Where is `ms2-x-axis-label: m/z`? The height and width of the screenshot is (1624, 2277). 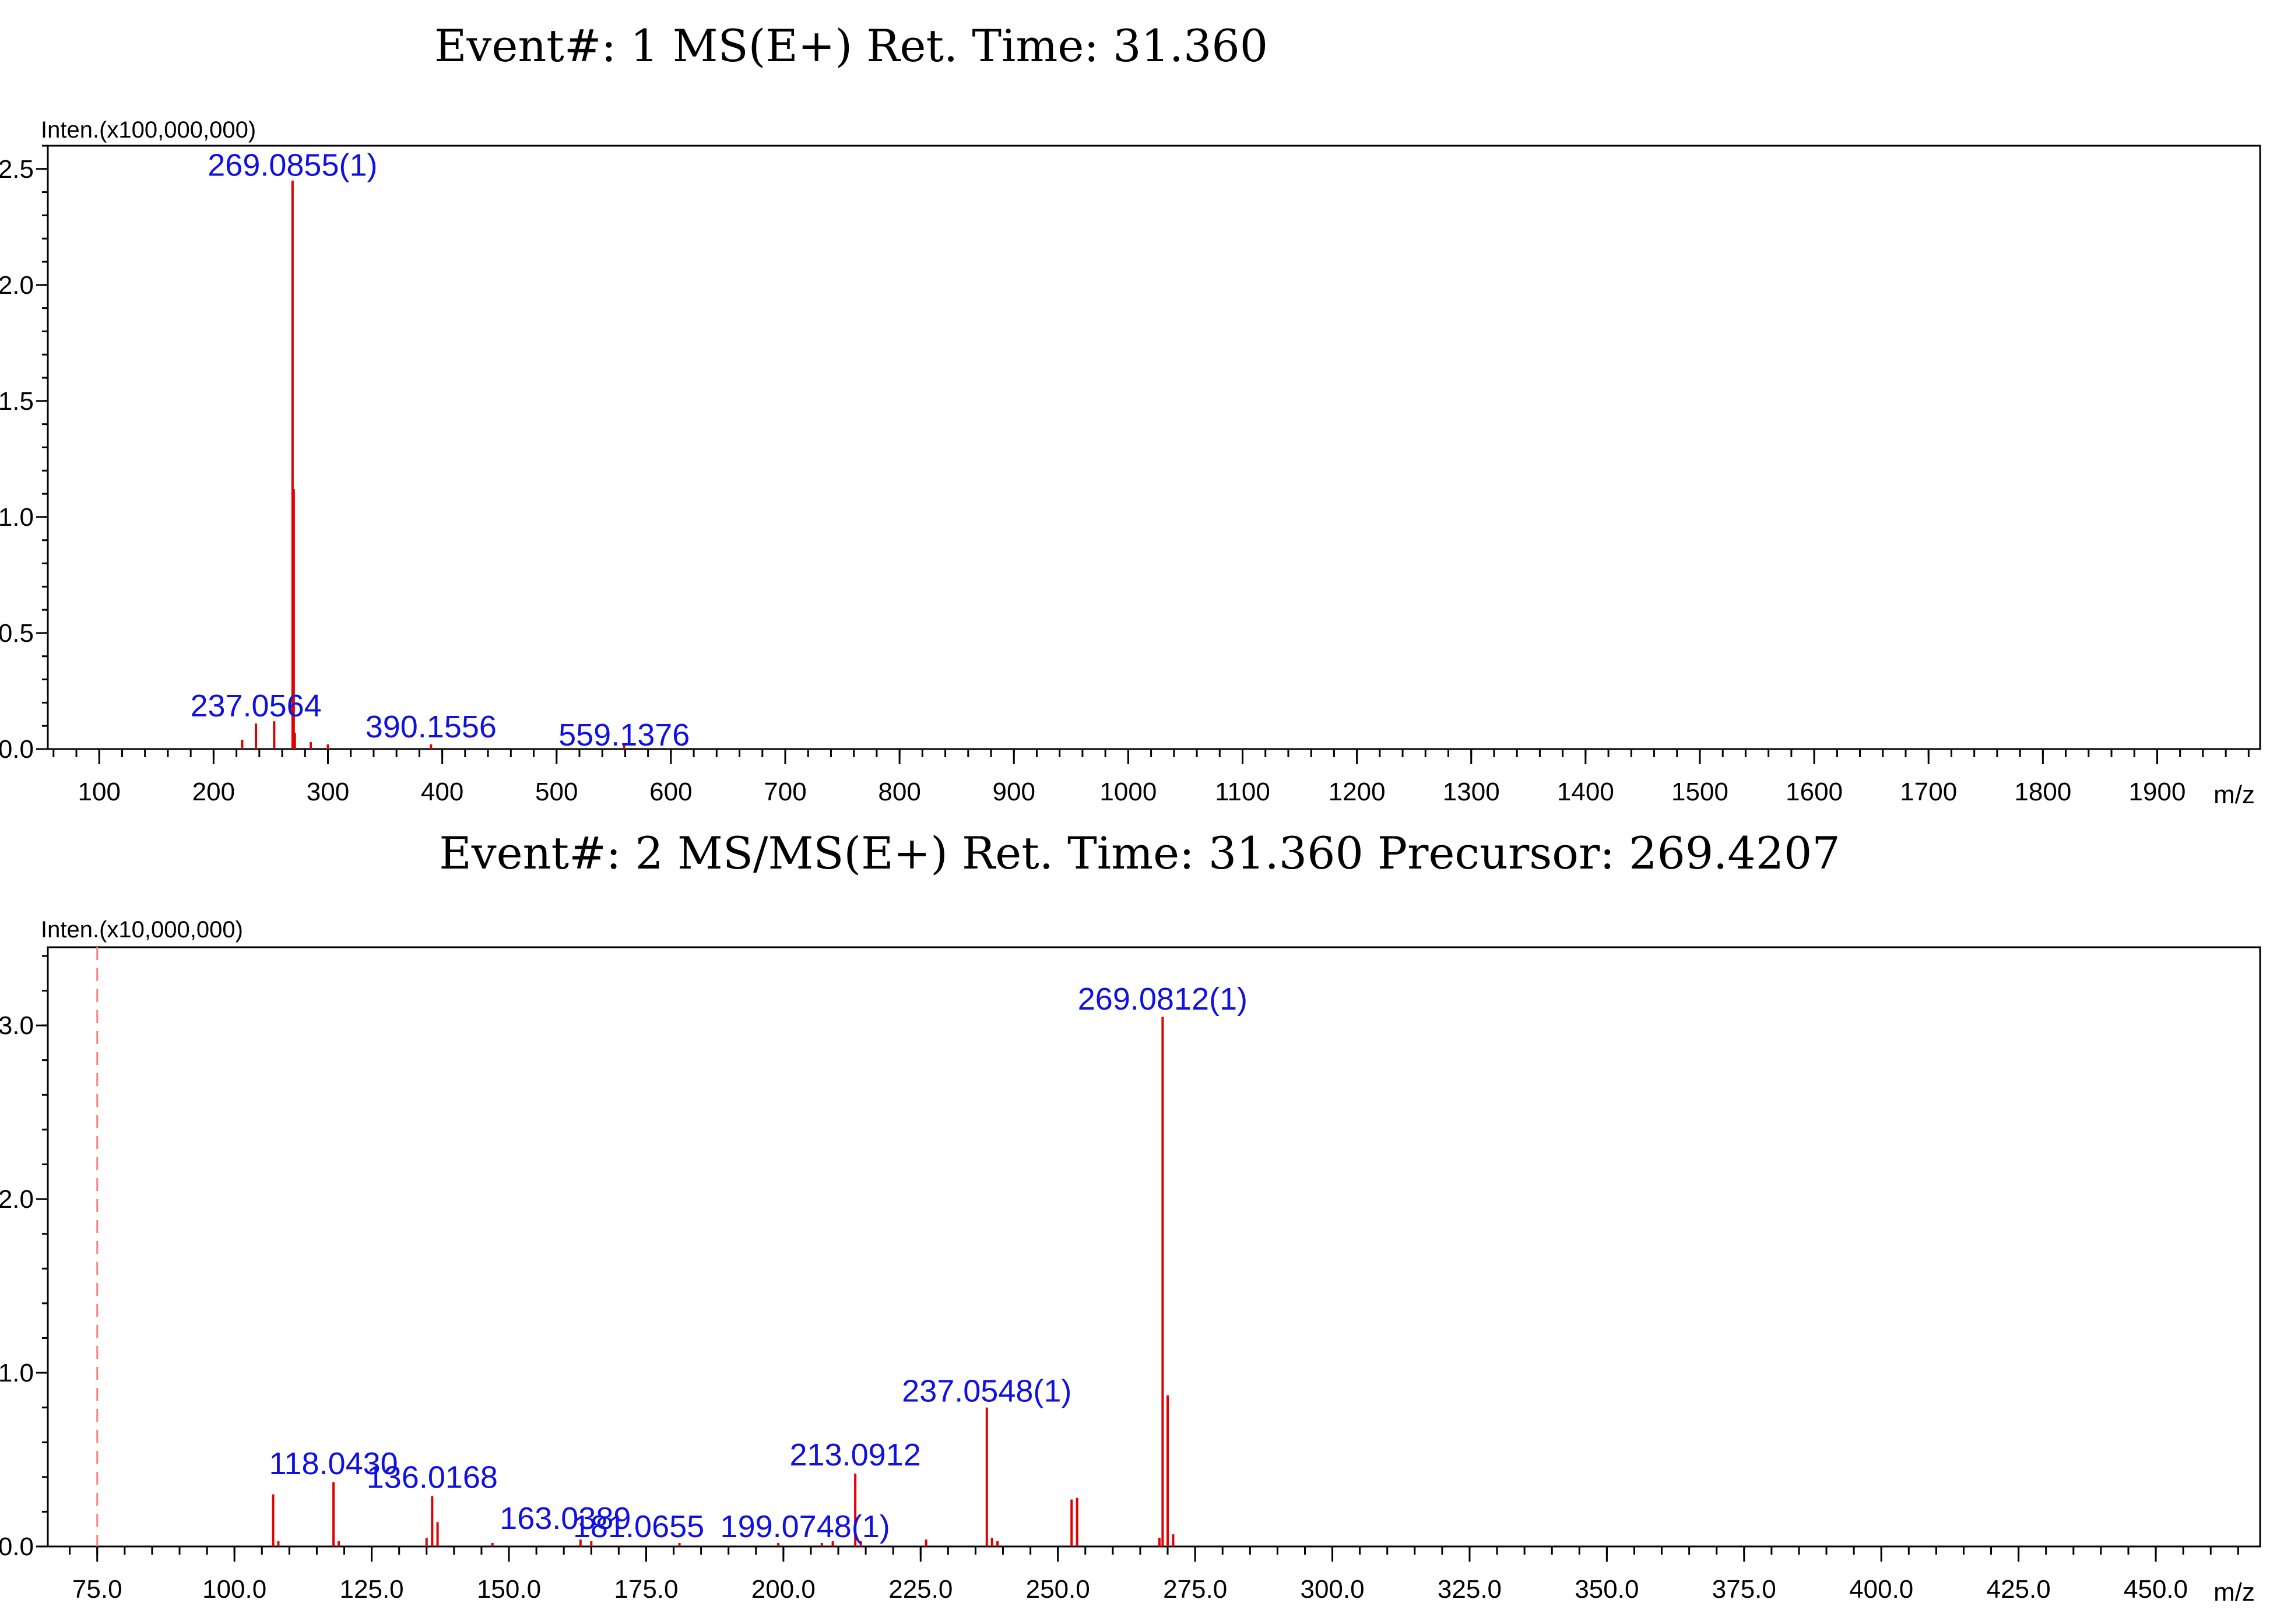
ms2-x-axis-label: m/z is located at coordinates (2234, 1592).